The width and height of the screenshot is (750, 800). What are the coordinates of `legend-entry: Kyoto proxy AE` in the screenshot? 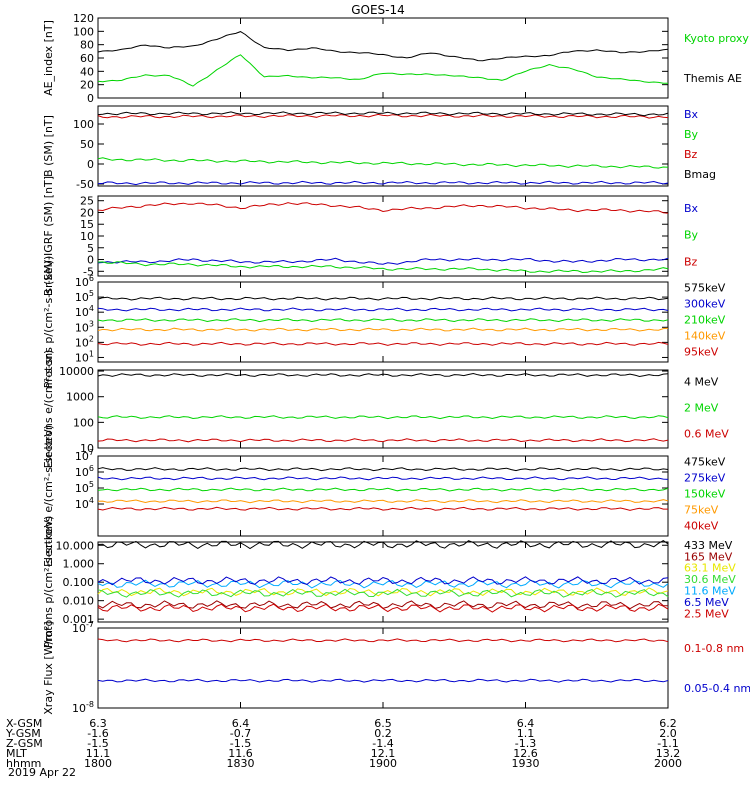 It's located at (717, 38).